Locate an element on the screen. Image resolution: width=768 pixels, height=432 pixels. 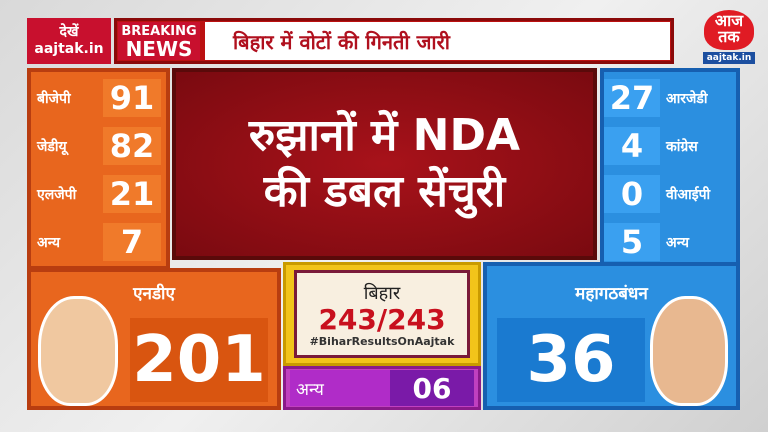
mgb-leader-caricature is located at coordinates (689, 351).